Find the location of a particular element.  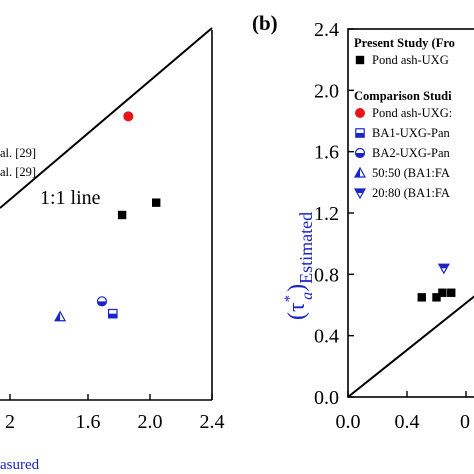

panel-b-y-tick-label: 0.8 is located at coordinates (326, 275).